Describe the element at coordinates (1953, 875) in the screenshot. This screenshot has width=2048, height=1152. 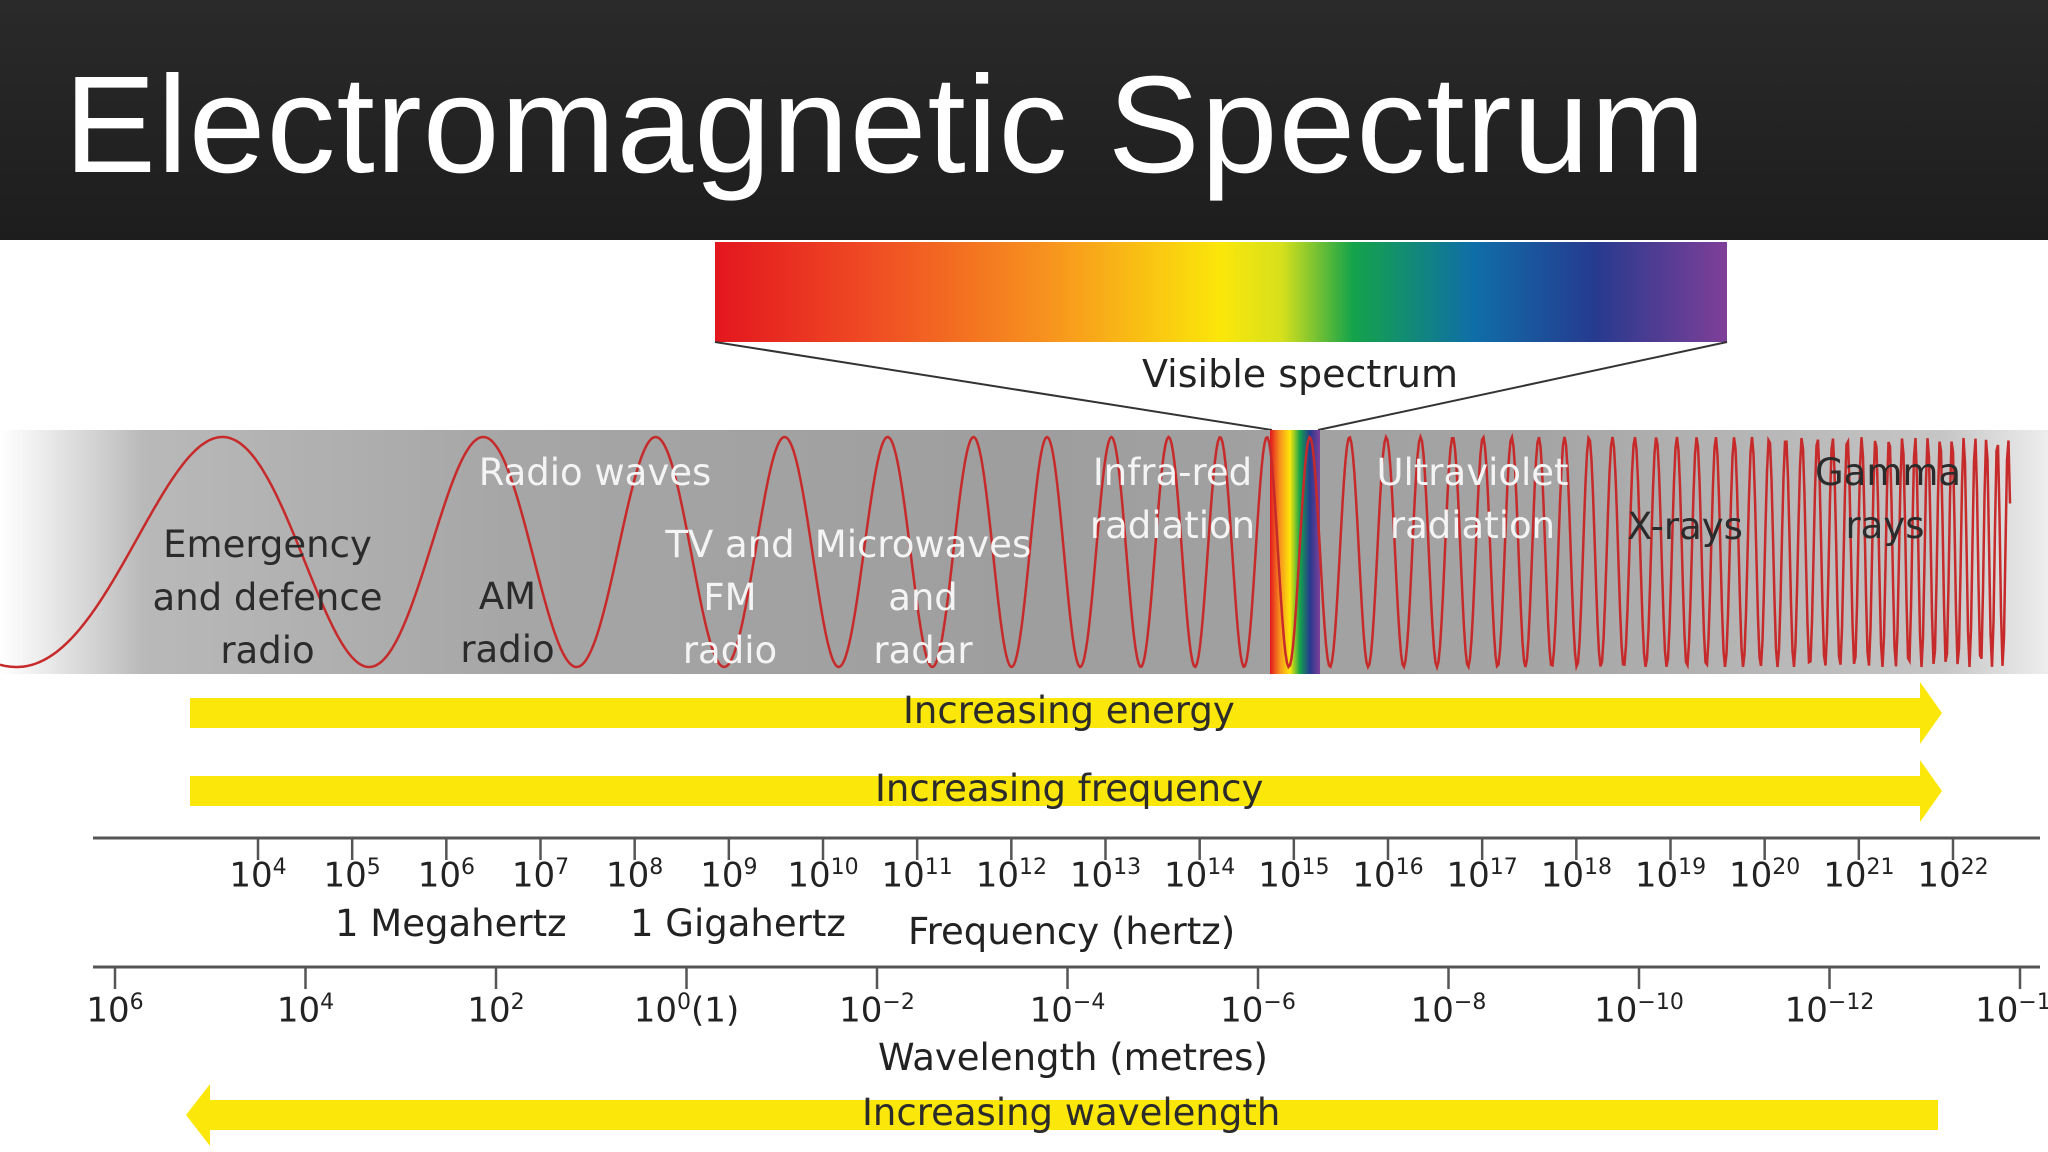
I see `frequency-tick-label: 1022` at that location.